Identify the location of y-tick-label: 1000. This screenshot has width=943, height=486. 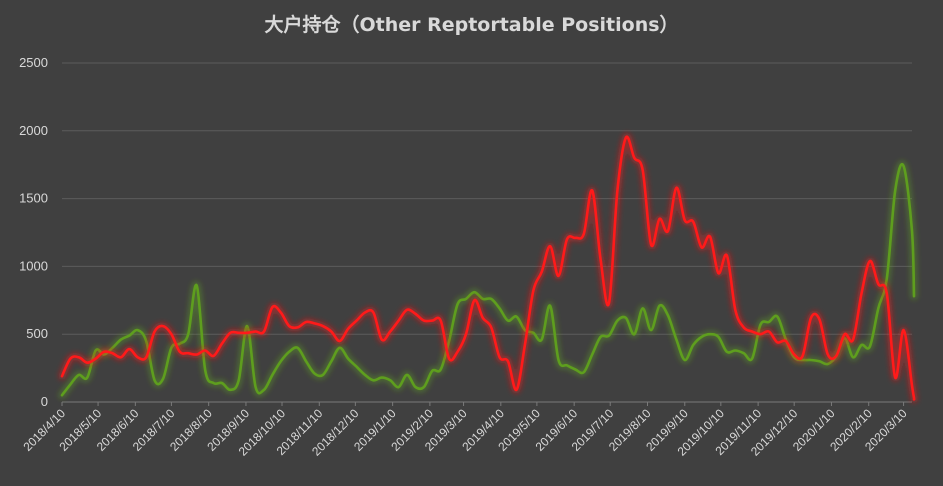
(33, 265).